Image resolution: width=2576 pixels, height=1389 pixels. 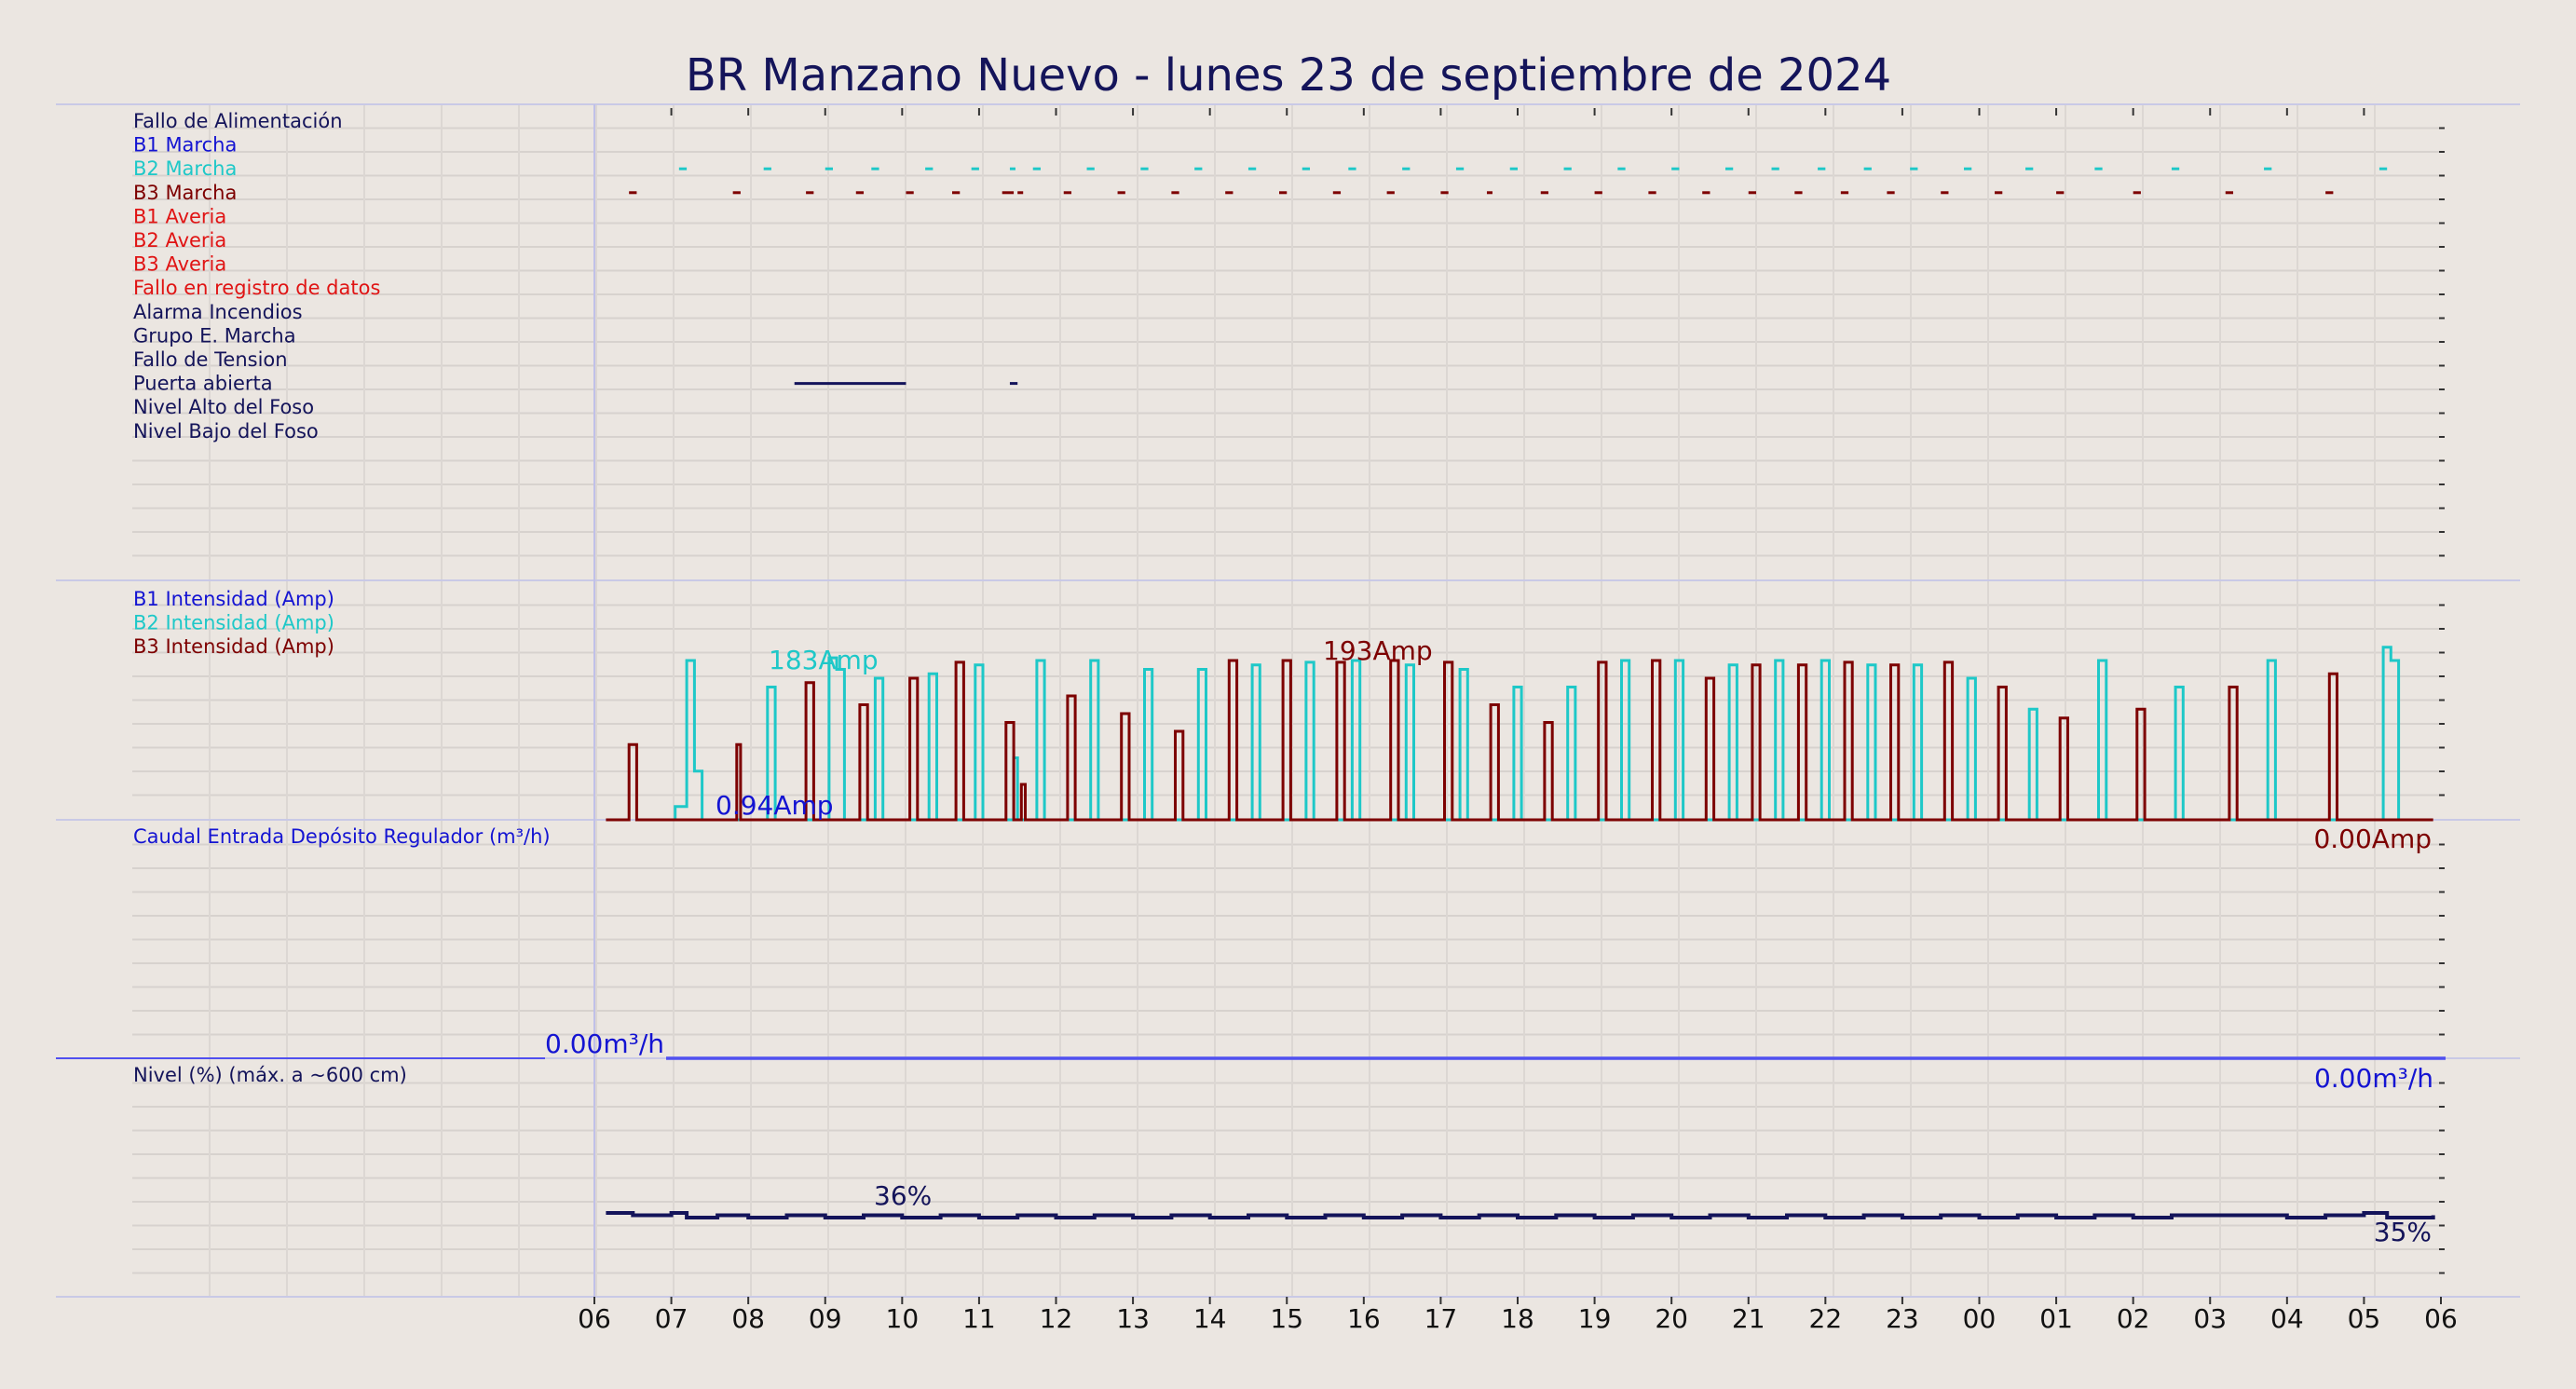 What do you see at coordinates (775, 805) in the screenshot?
I see `data-label: 0.94Amp` at bounding box center [775, 805].